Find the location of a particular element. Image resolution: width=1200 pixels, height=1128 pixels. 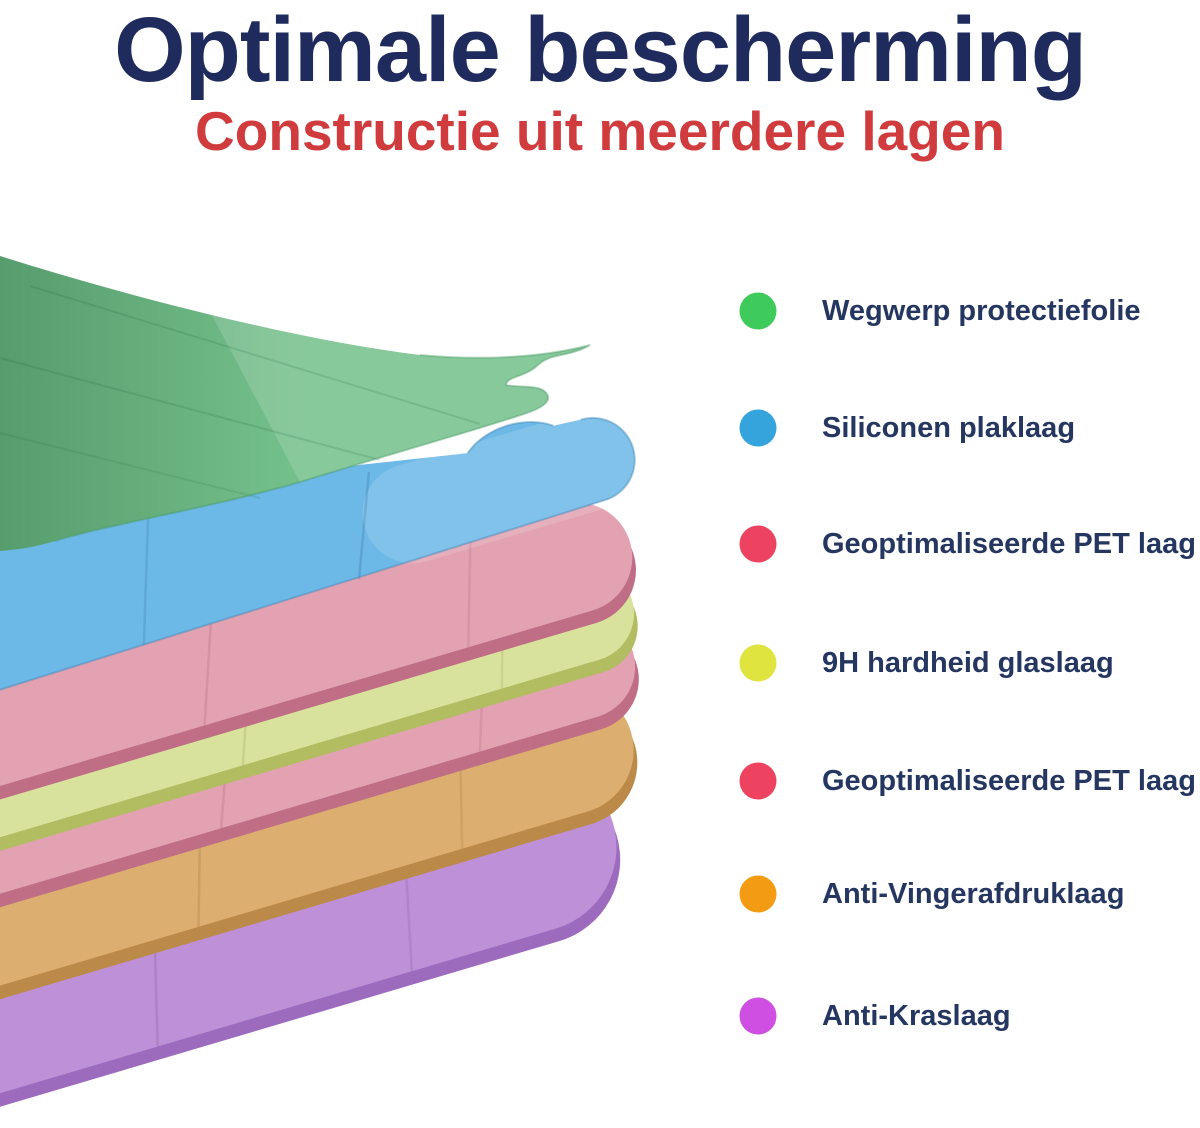

legend-item-anti-vingerafdruklaag: Anti-Vingerafdruklaag is located at coordinates (931, 894).